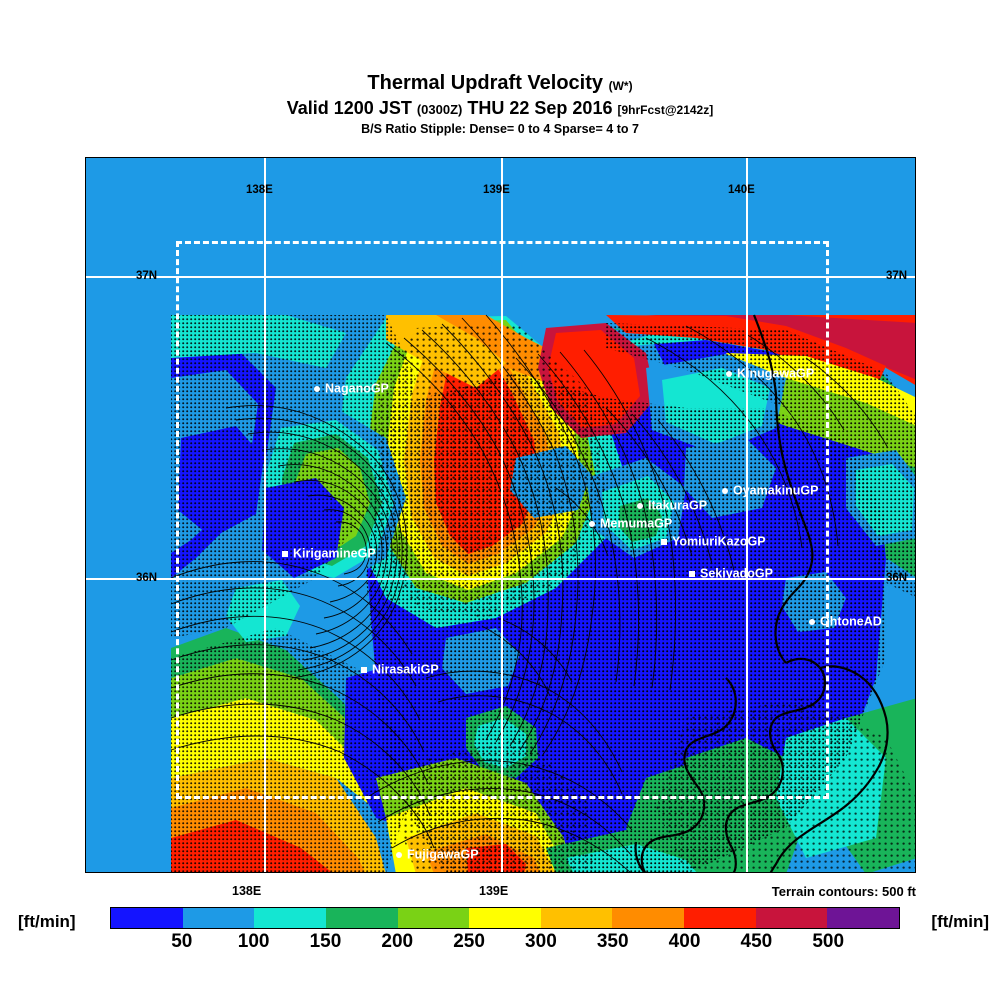 The width and height of the screenshot is (1000, 1000). Describe the element at coordinates (612, 941) in the screenshot. I see `colorbar-tick-350: 350` at that location.